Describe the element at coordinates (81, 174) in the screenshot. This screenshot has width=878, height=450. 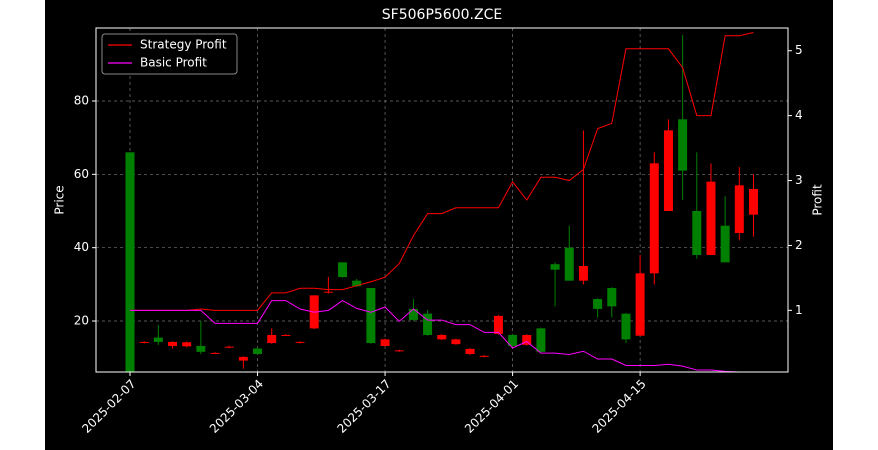
I see `y-tick-label: 60` at that location.